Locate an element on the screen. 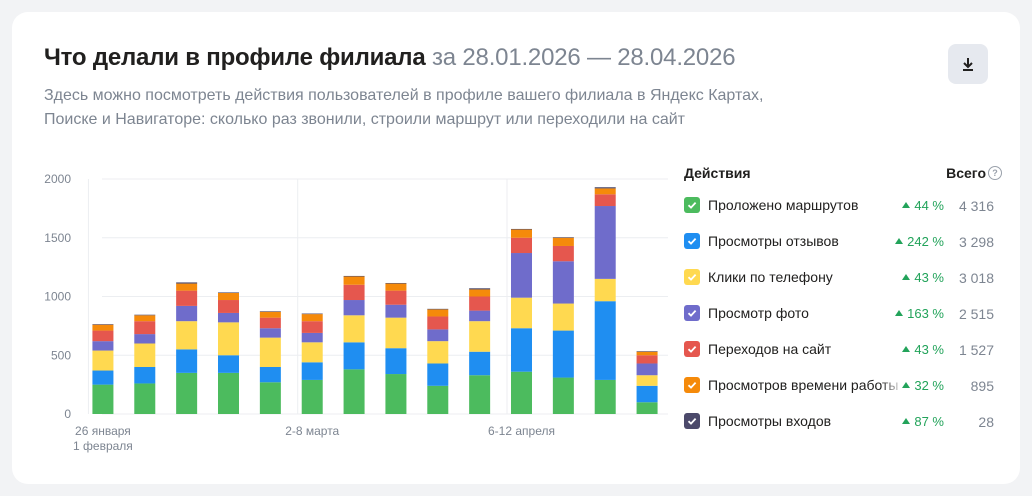 This screenshot has height=496, width=1032. legend-item: Просмотр фото 163 % 2 515 is located at coordinates (839, 312).